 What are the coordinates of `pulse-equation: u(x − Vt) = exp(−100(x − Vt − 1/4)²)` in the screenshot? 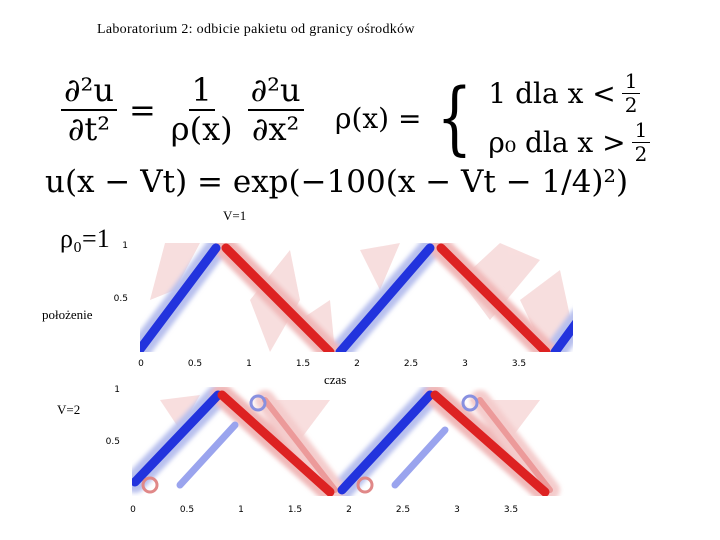 It's located at (337, 182).